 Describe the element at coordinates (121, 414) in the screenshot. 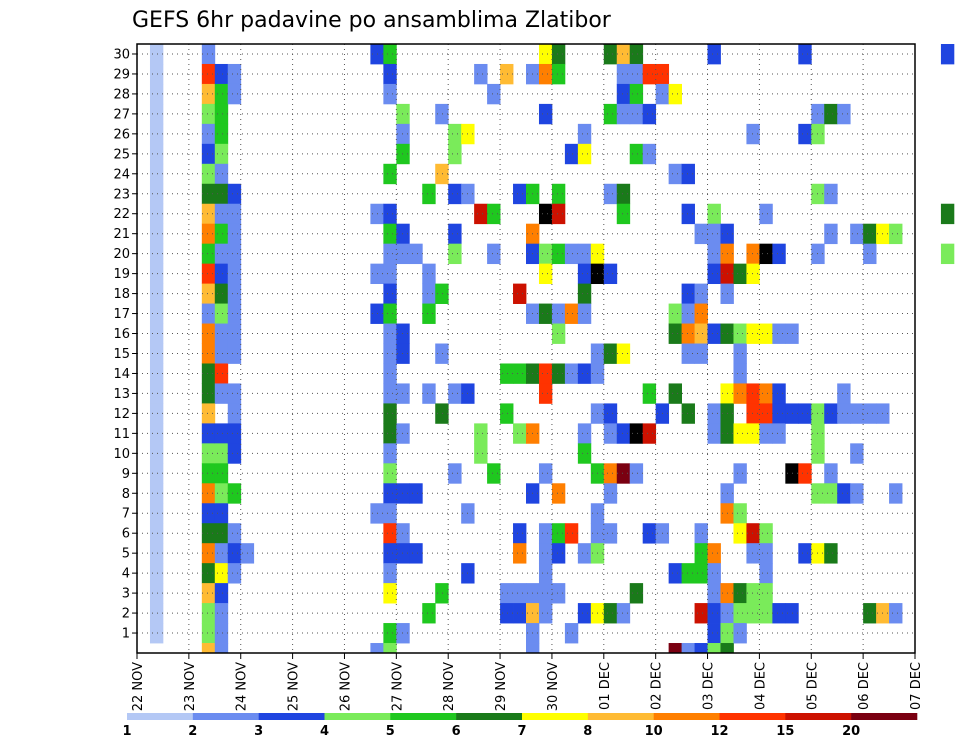

I see `y-tick-label: 12` at that location.